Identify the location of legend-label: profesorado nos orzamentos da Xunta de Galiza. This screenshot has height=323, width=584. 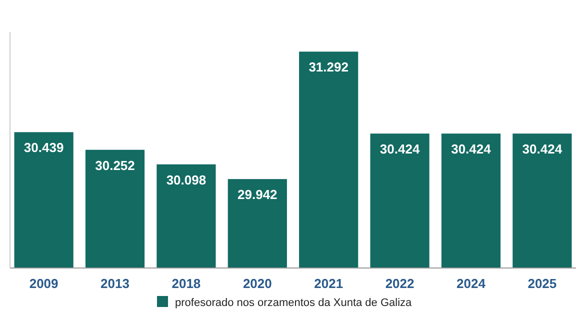
(294, 303).